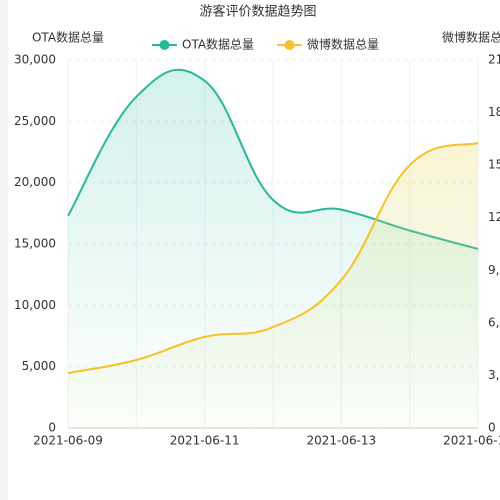 The width and height of the screenshot is (500, 500). What do you see at coordinates (35, 182) in the screenshot?
I see `y-tick-label: 20,000` at bounding box center [35, 182].